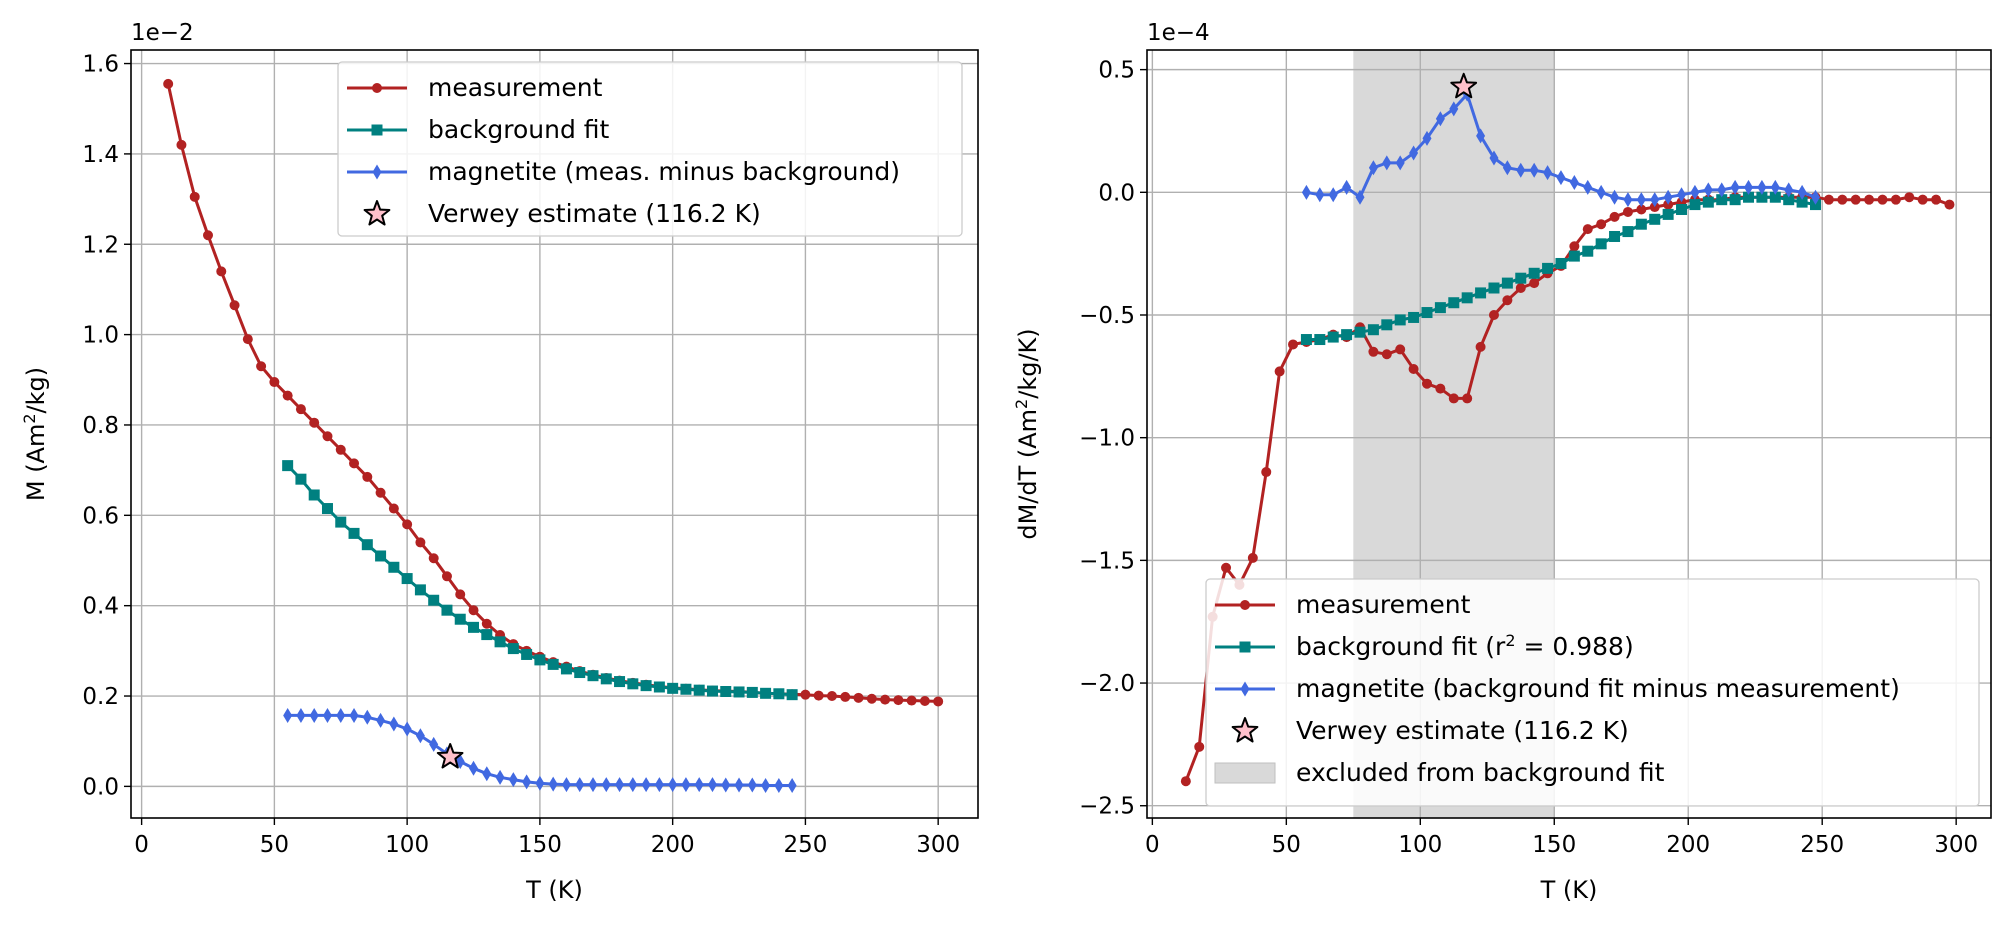  Describe the element at coordinates (650, 149) in the screenshot. I see `legend-box-left` at that location.